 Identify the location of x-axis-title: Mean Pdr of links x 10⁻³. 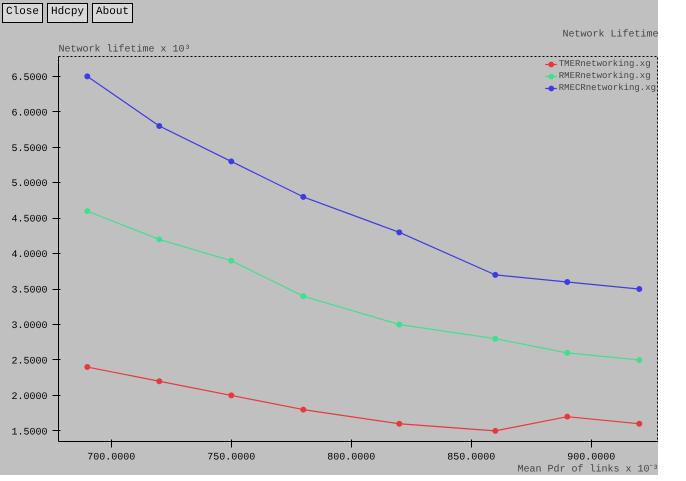
(588, 469).